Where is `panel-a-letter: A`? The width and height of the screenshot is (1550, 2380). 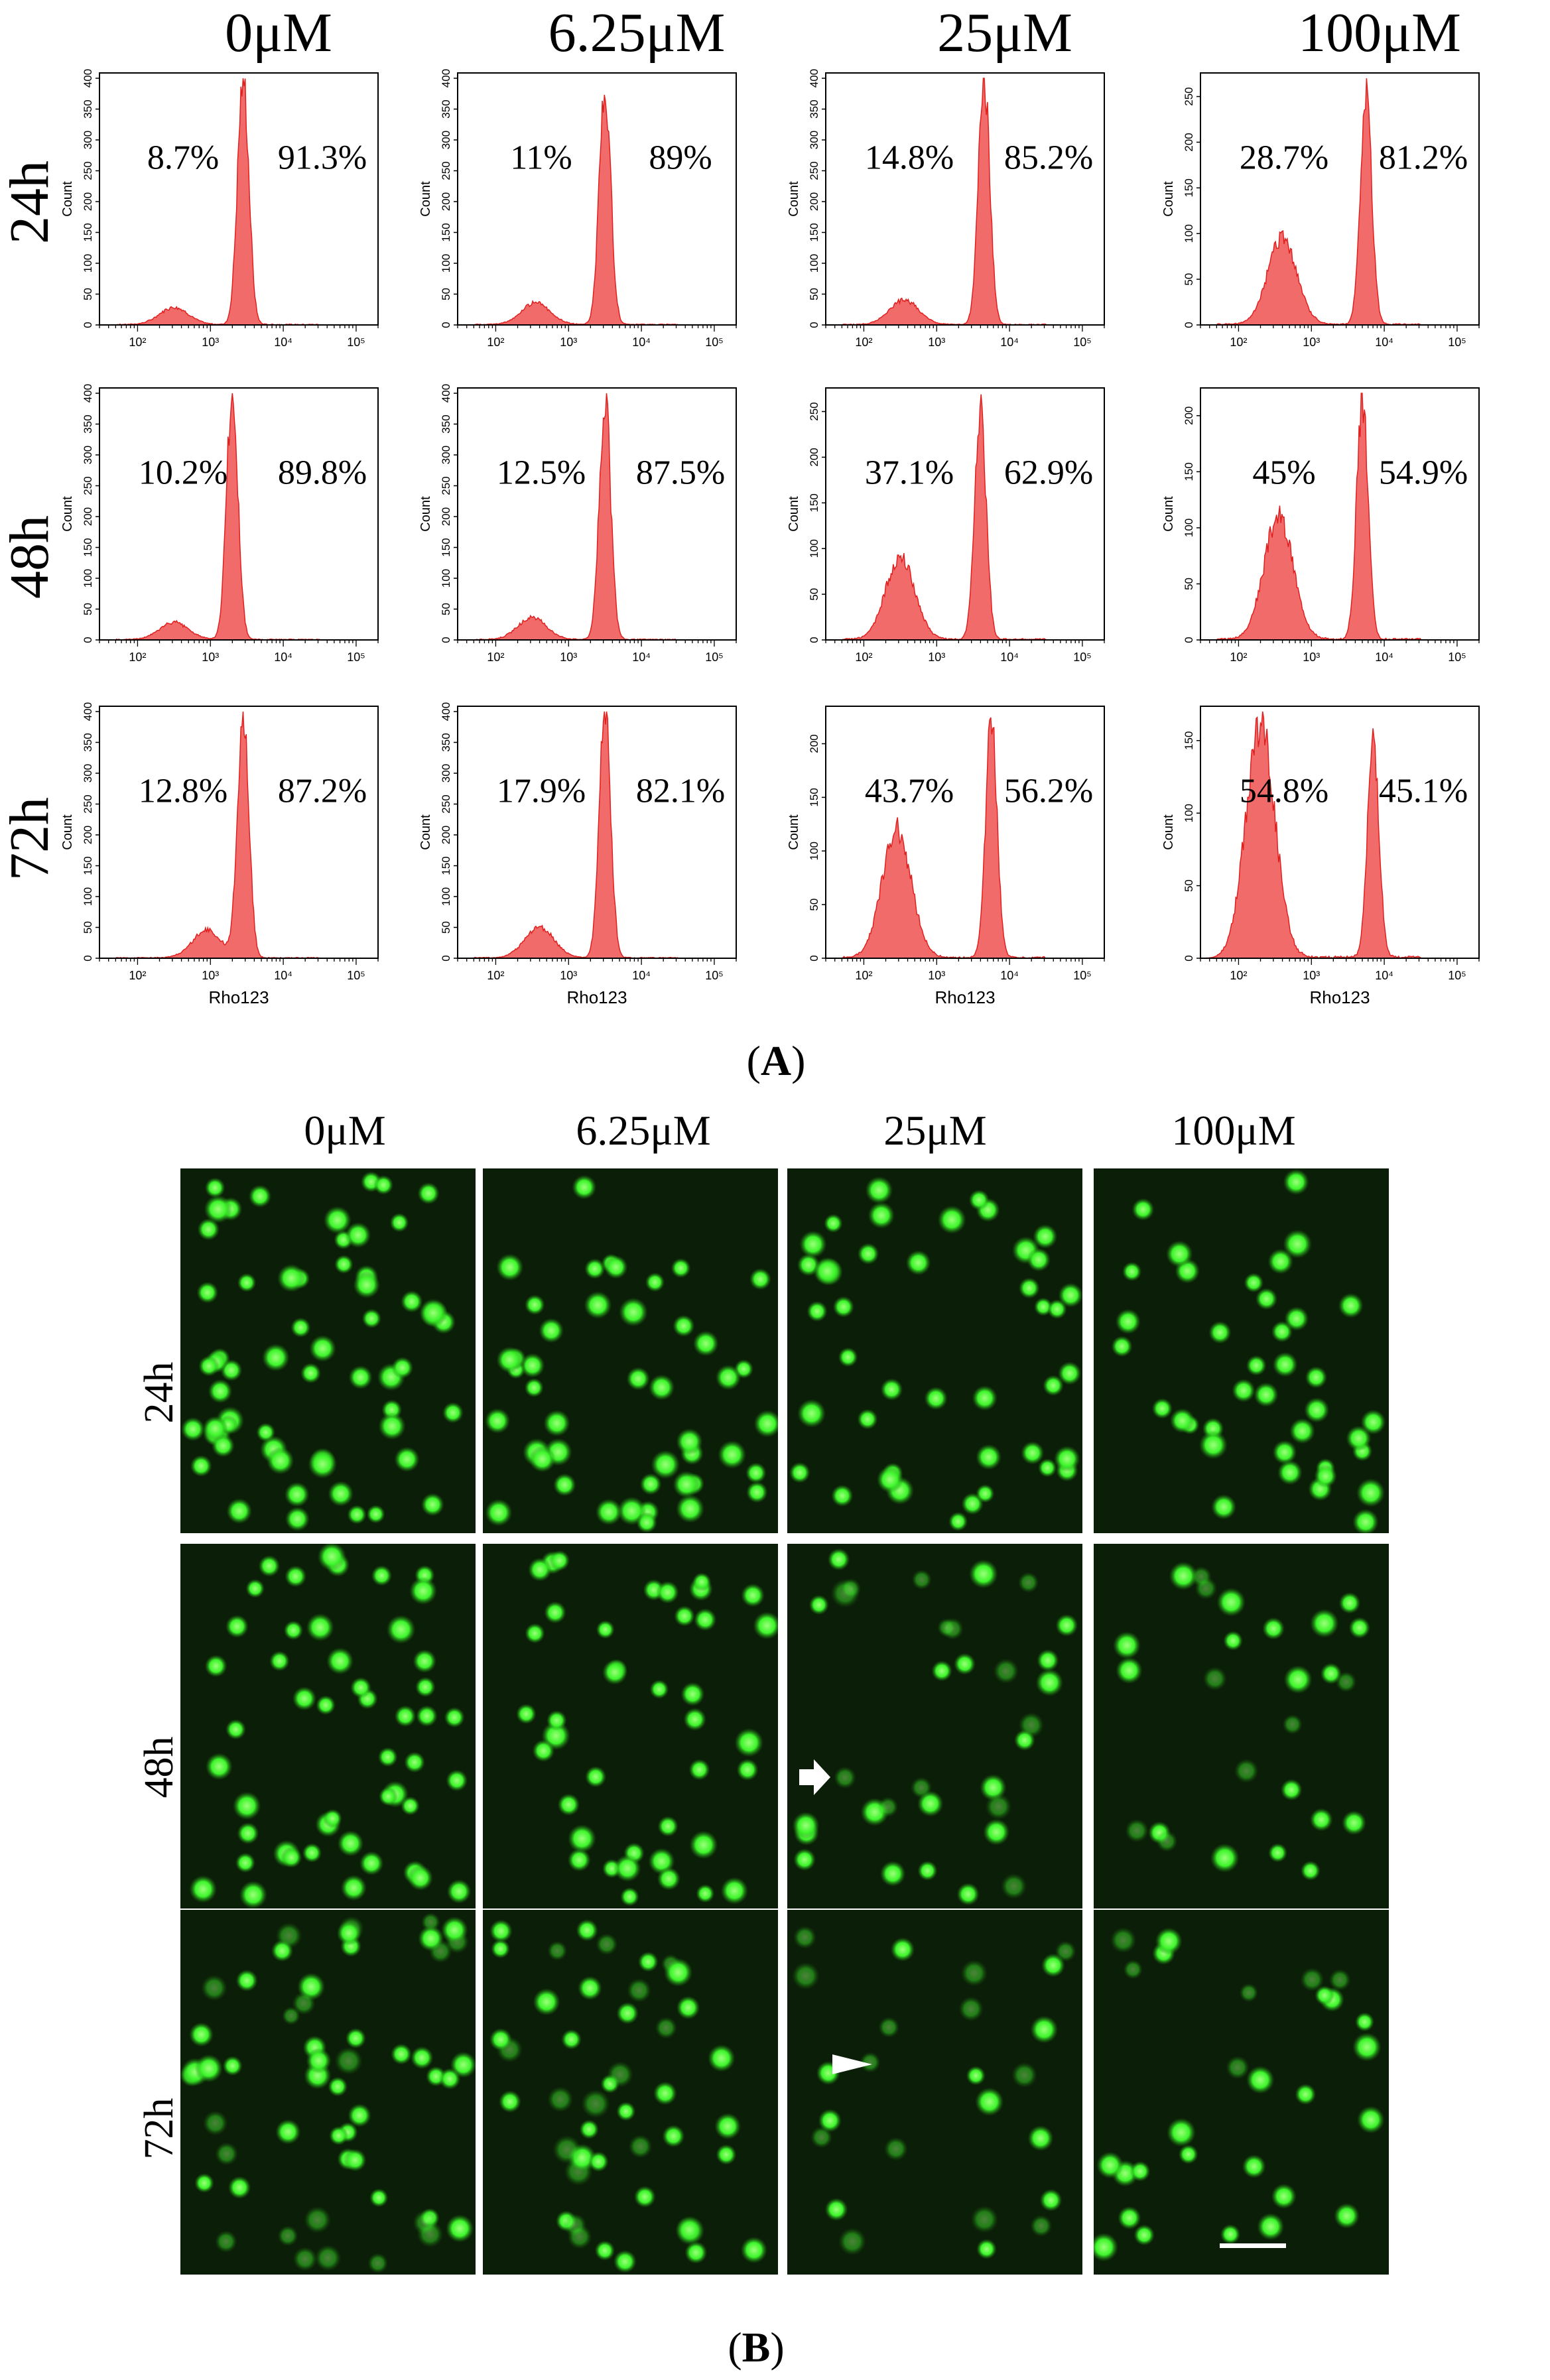 panel-a-letter: A is located at coordinates (776, 1060).